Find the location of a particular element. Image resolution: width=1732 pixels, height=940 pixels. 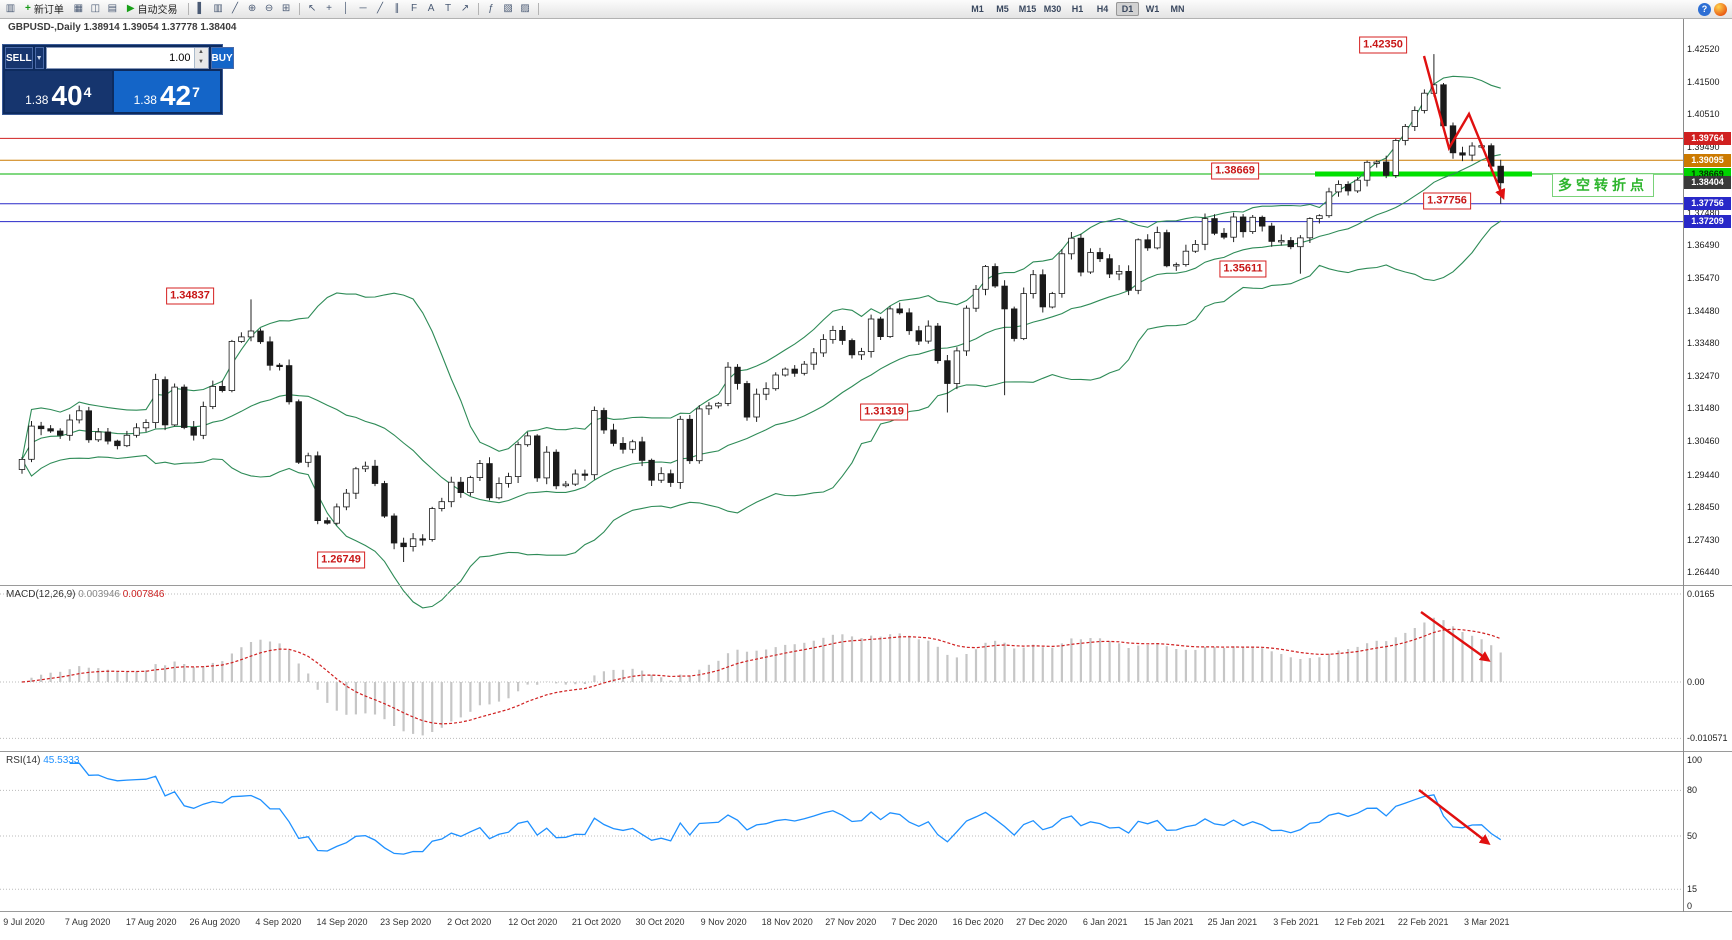

sell-price-display: 1.38 40 4 is located at coordinates (58, 91).